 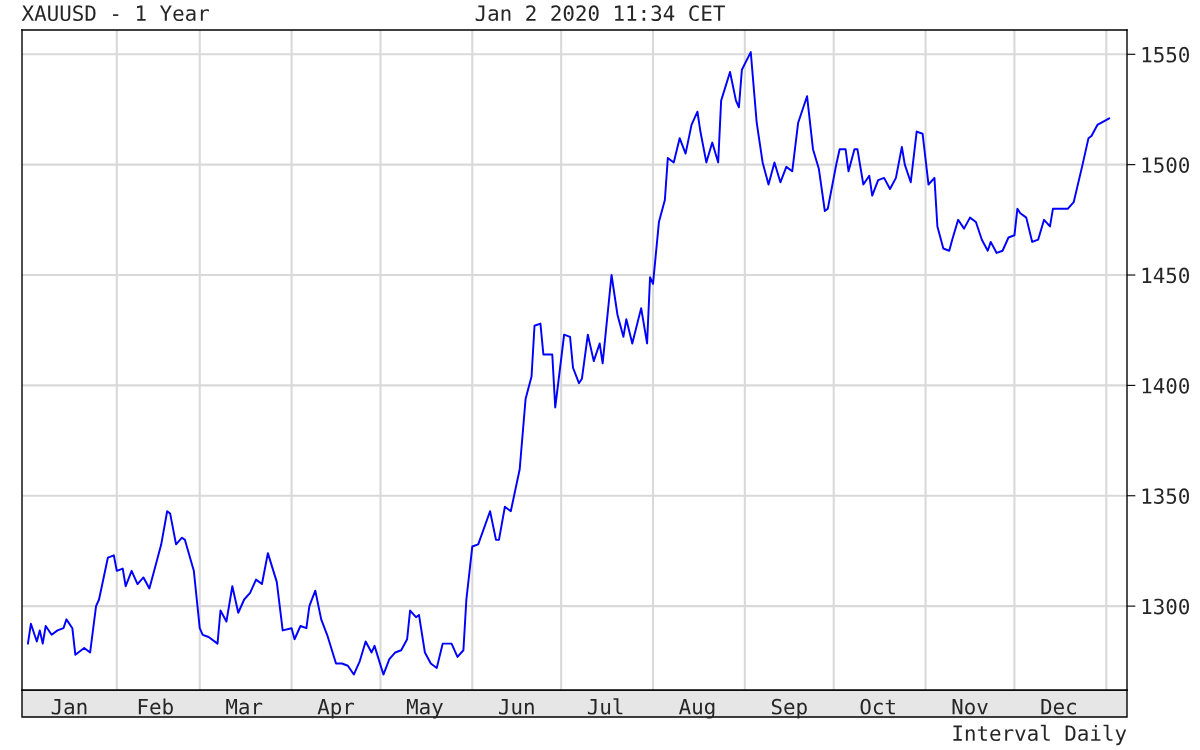 I want to click on chart-subtitle: Jan 2 2020 11:34 CET, so click(x=600, y=13).